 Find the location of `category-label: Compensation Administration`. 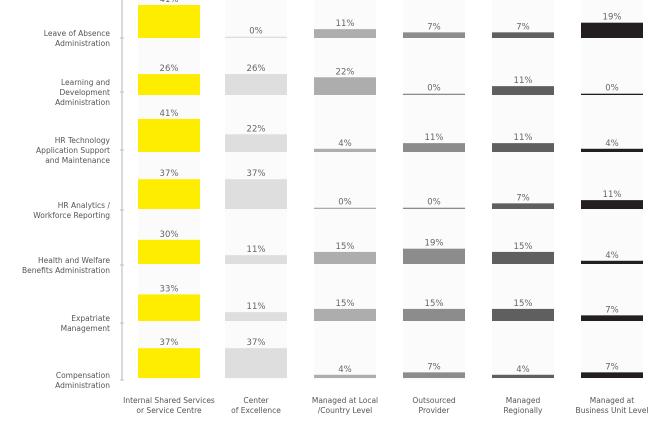

category-label: Compensation Administration is located at coordinates (82, 380).